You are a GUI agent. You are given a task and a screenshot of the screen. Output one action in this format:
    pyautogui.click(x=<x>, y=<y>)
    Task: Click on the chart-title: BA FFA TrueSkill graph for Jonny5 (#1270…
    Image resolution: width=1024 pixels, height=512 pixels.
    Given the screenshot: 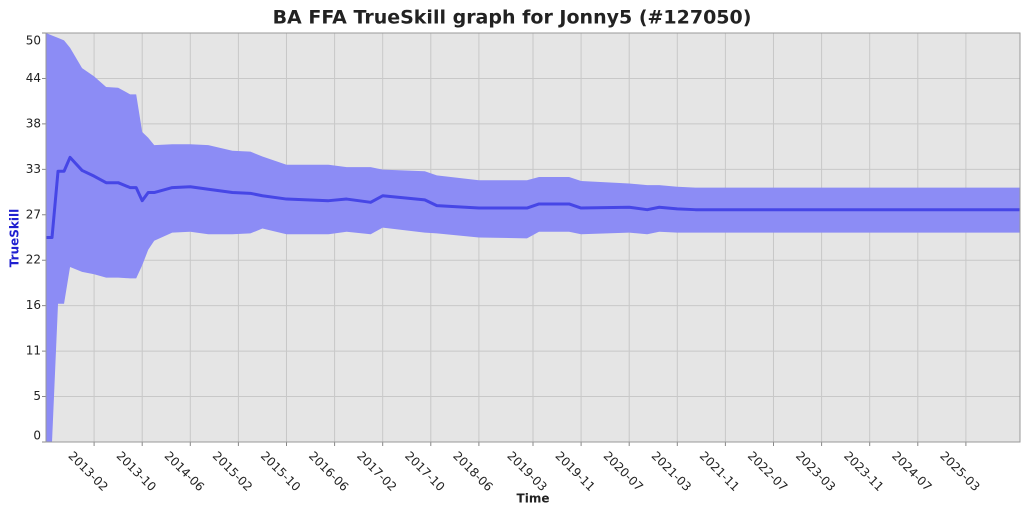 What is the action you would take?
    pyautogui.click(x=512, y=18)
    